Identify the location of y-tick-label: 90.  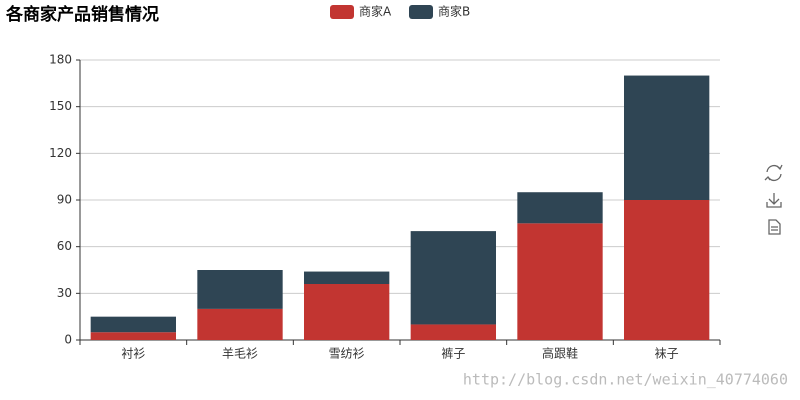
(64, 200).